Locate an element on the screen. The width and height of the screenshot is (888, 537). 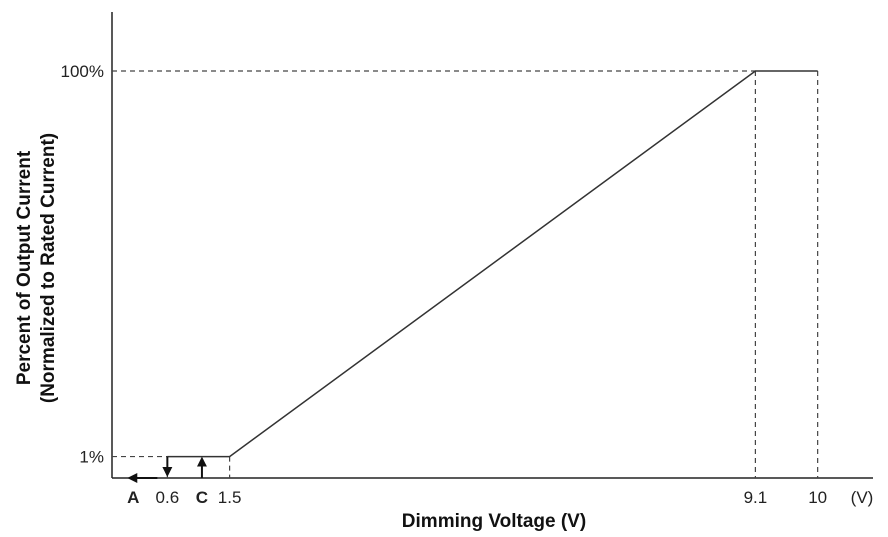
y-axis-title-line-1: Percent of Output Current is located at coordinates (24, 267).